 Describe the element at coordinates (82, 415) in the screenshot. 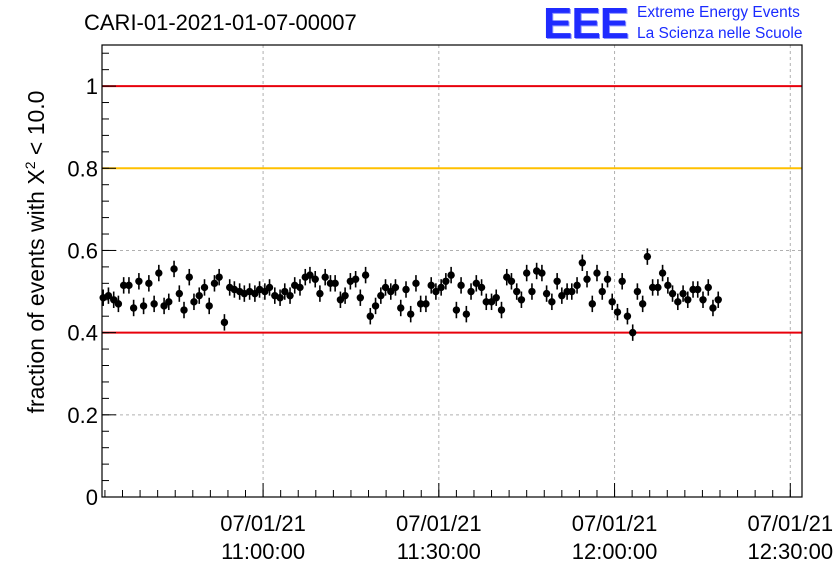

I see `y-tick-label: 0.2` at that location.